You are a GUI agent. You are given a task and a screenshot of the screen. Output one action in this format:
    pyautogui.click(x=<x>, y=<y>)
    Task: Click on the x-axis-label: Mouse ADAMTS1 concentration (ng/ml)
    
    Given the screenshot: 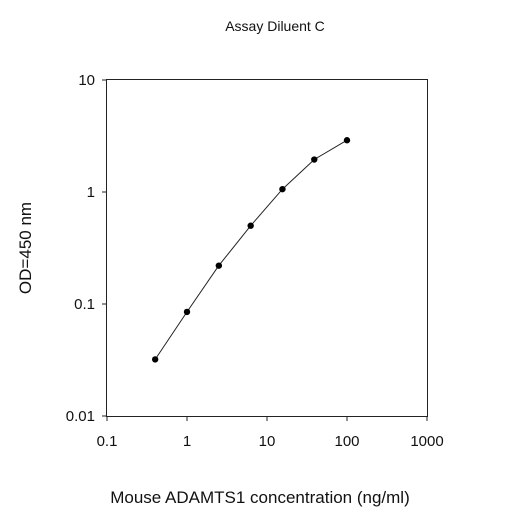 What is the action you would take?
    pyautogui.click(x=260, y=497)
    